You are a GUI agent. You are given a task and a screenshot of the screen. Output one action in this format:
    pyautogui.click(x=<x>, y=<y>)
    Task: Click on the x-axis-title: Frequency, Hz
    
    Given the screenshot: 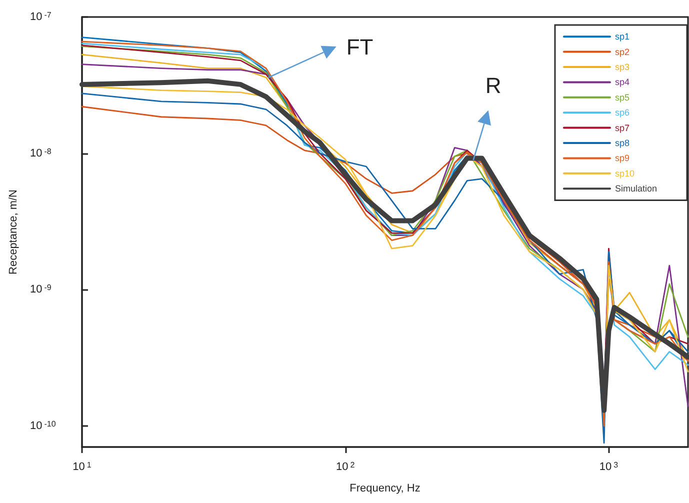 What is the action you would take?
    pyautogui.click(x=385, y=488)
    